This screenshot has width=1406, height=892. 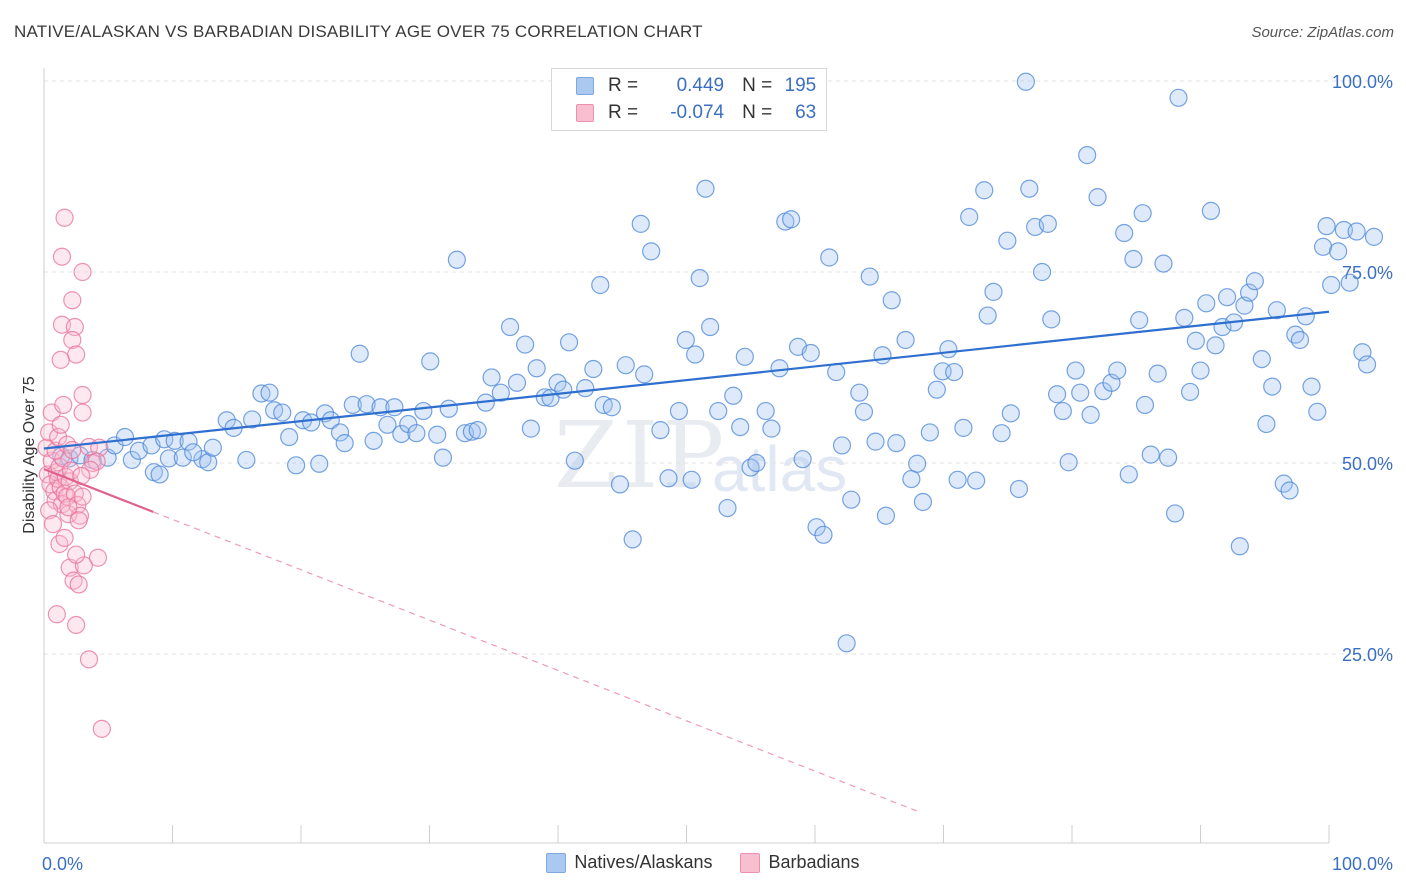 What do you see at coordinates (585, 113) in the screenshot?
I see `legend-swatch-barbadians` at bounding box center [585, 113].